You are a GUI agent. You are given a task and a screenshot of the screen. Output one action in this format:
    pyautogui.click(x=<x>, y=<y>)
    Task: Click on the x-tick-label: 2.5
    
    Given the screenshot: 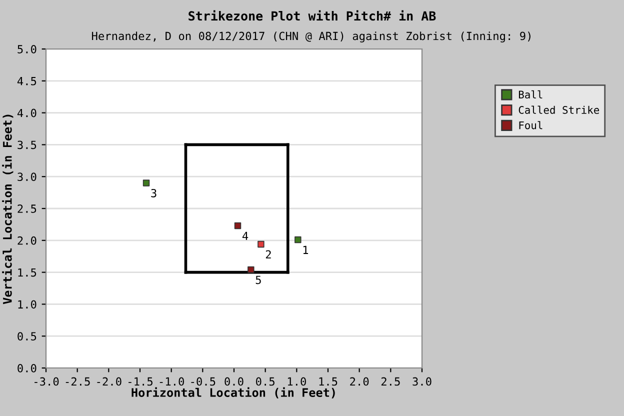 What is the action you would take?
    pyautogui.click(x=390, y=381)
    